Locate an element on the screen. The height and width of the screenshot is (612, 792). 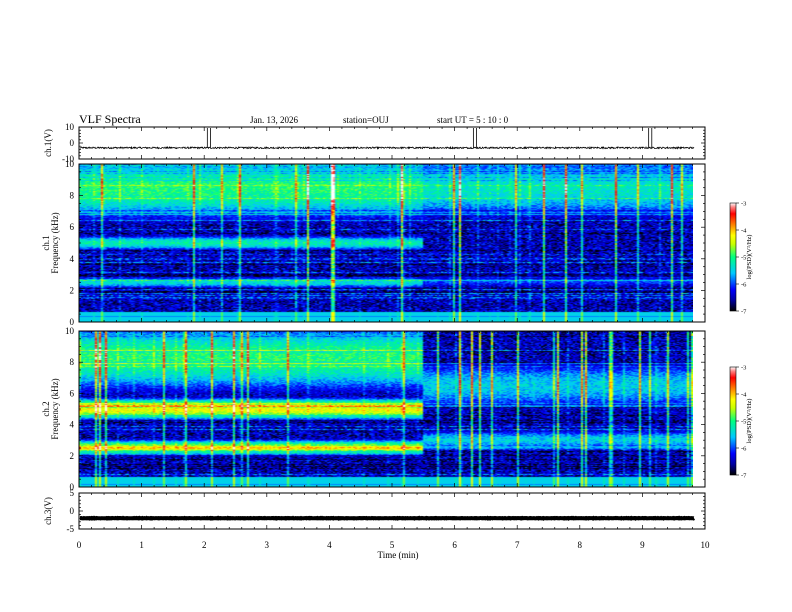
ch1-colorbar-ticks: -3 -4 -5 -6 -7 is located at coordinates (741, 258).